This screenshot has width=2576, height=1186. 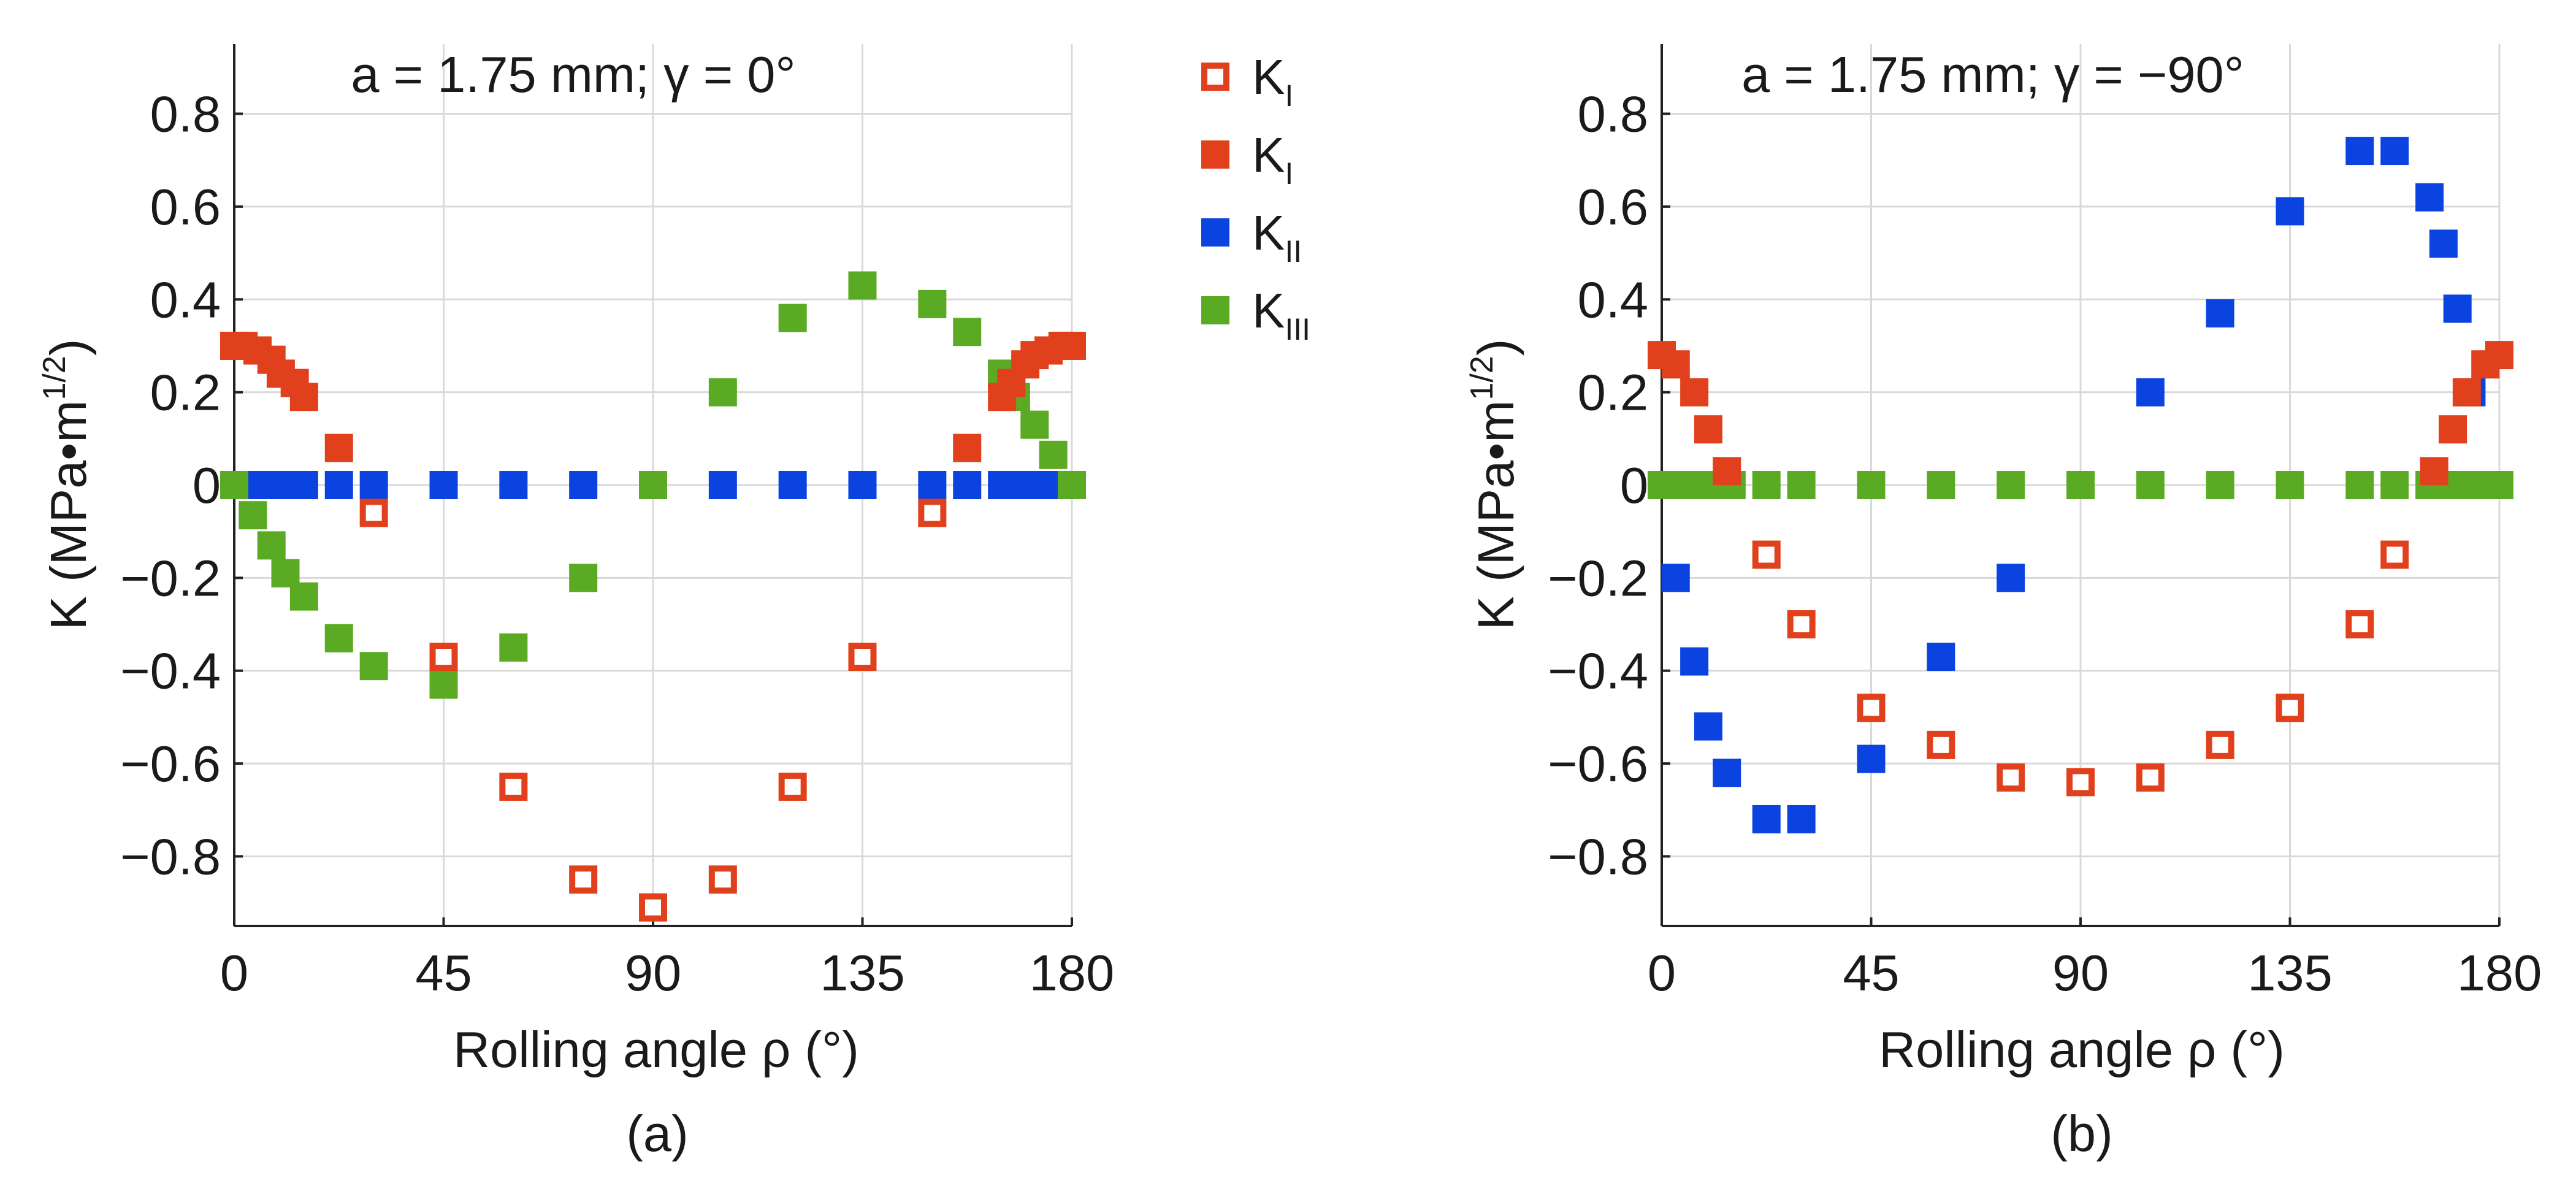 What do you see at coordinates (2289, 973) in the screenshot?
I see `panel-b-x-tick-label: 135` at bounding box center [2289, 973].